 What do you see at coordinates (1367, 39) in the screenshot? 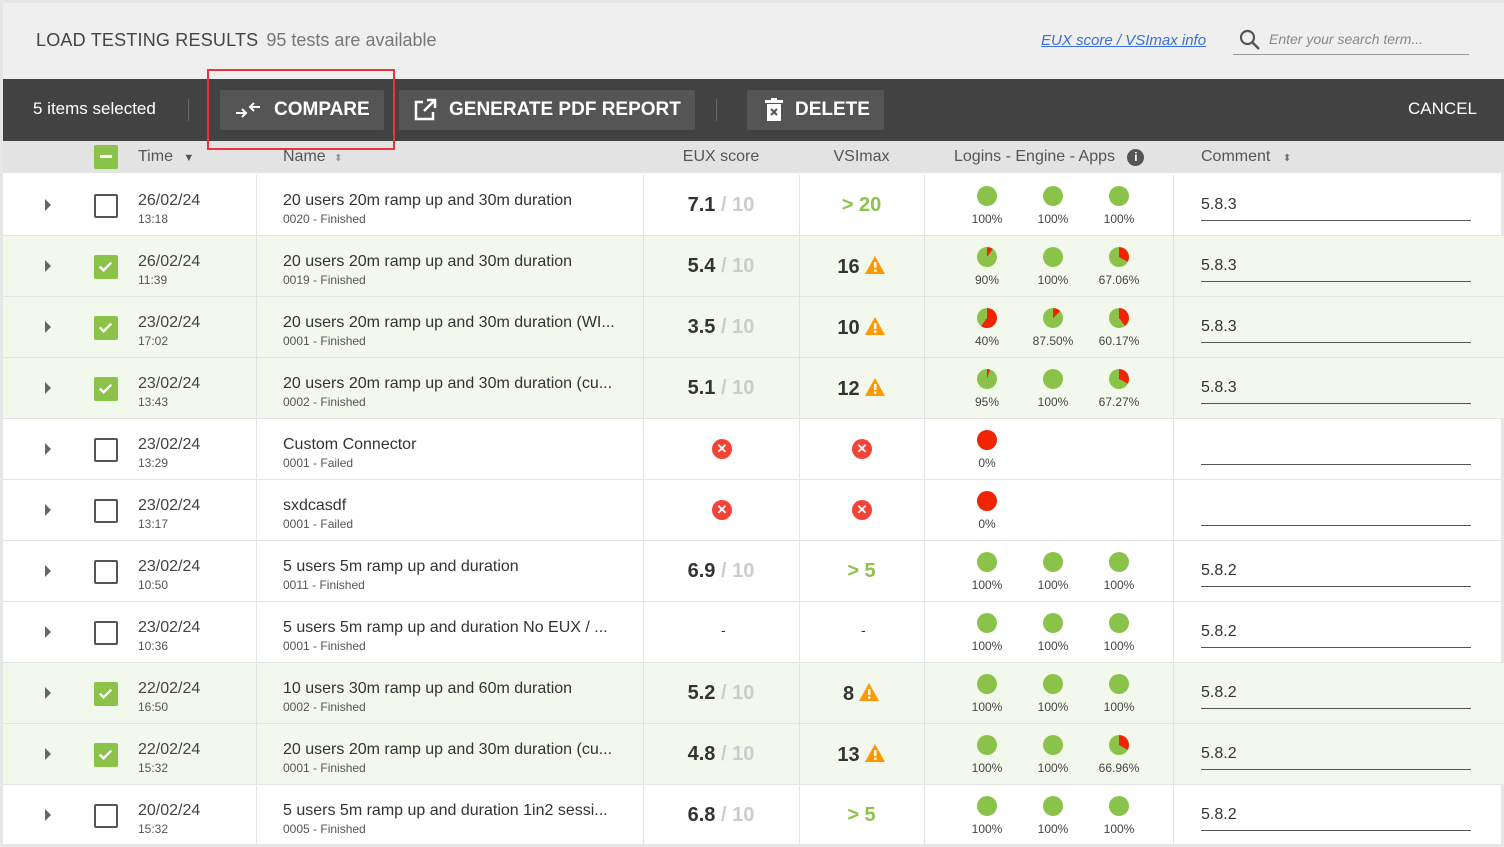
I see `search-input` at bounding box center [1367, 39].